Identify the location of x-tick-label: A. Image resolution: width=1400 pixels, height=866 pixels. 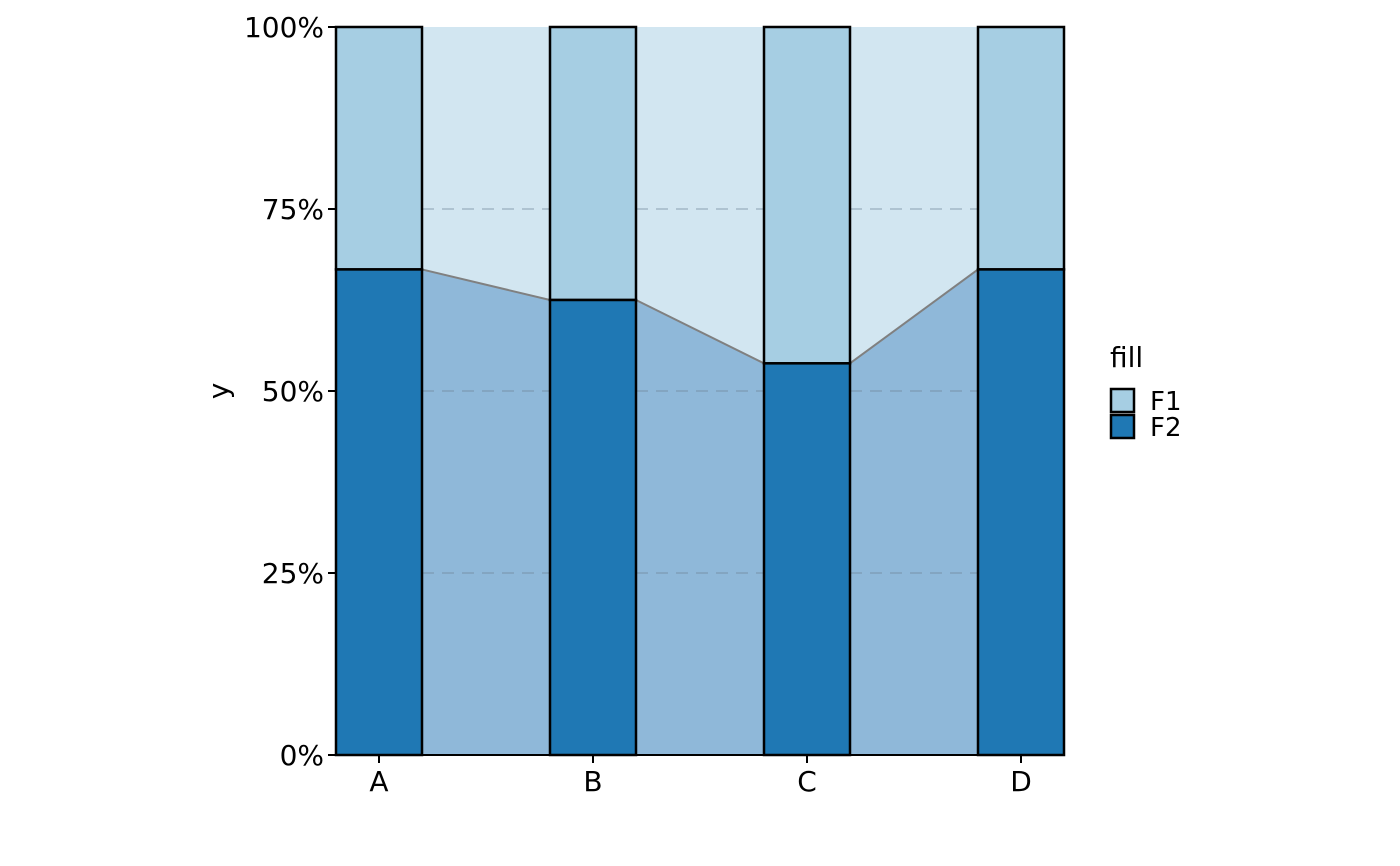
(378, 781).